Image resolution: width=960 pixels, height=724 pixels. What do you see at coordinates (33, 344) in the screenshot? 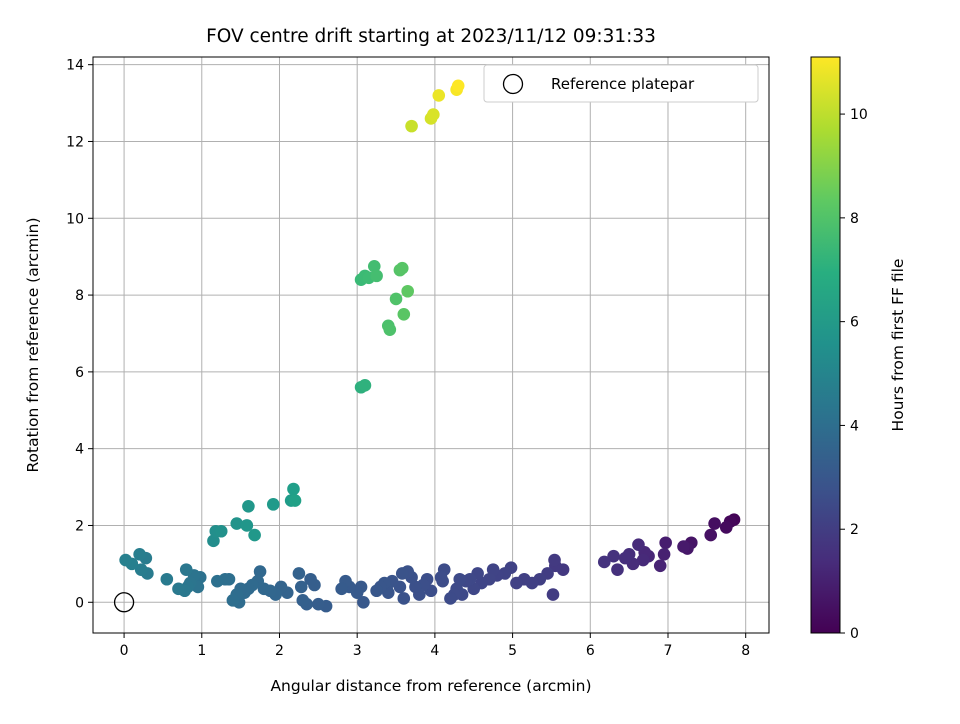
I see `y-axis-label: Rotation from reference (arcmin)` at bounding box center [33, 344].